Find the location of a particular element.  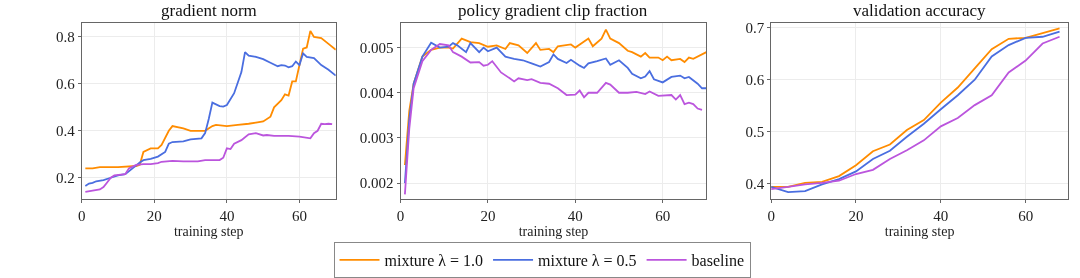

y-tick-label: 0.002 is located at coordinates (376, 183).